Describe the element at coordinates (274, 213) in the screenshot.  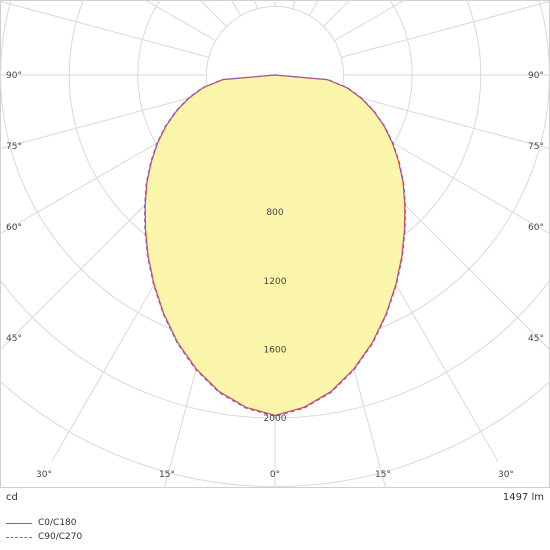
I see `ring-label: 800` at that location.